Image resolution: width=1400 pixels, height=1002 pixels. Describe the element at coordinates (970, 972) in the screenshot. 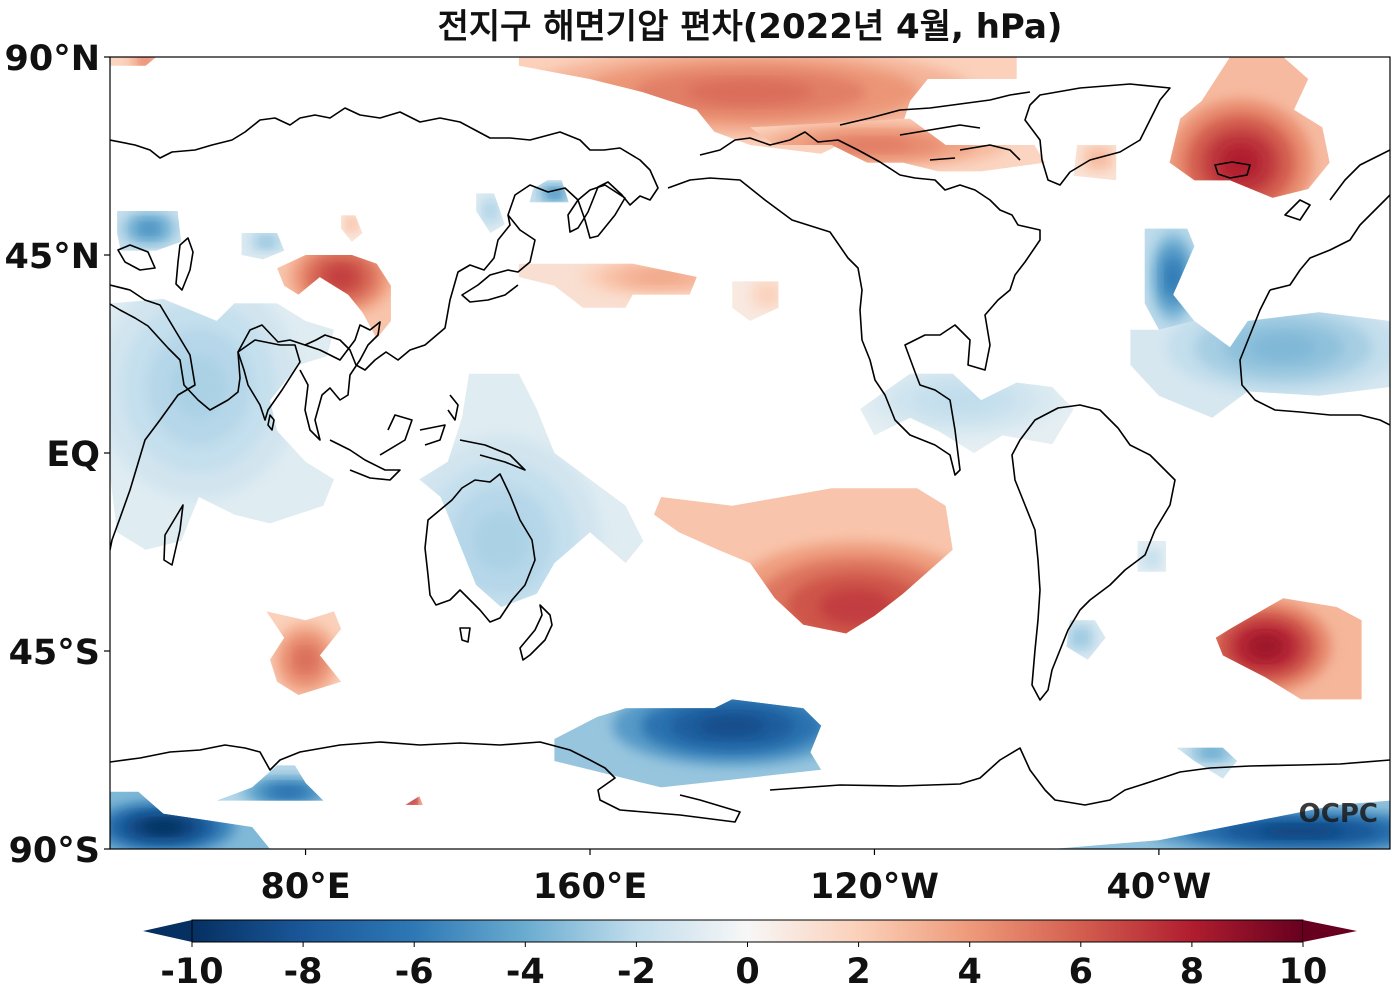

I see `colorbar-tick-label: 4` at that location.